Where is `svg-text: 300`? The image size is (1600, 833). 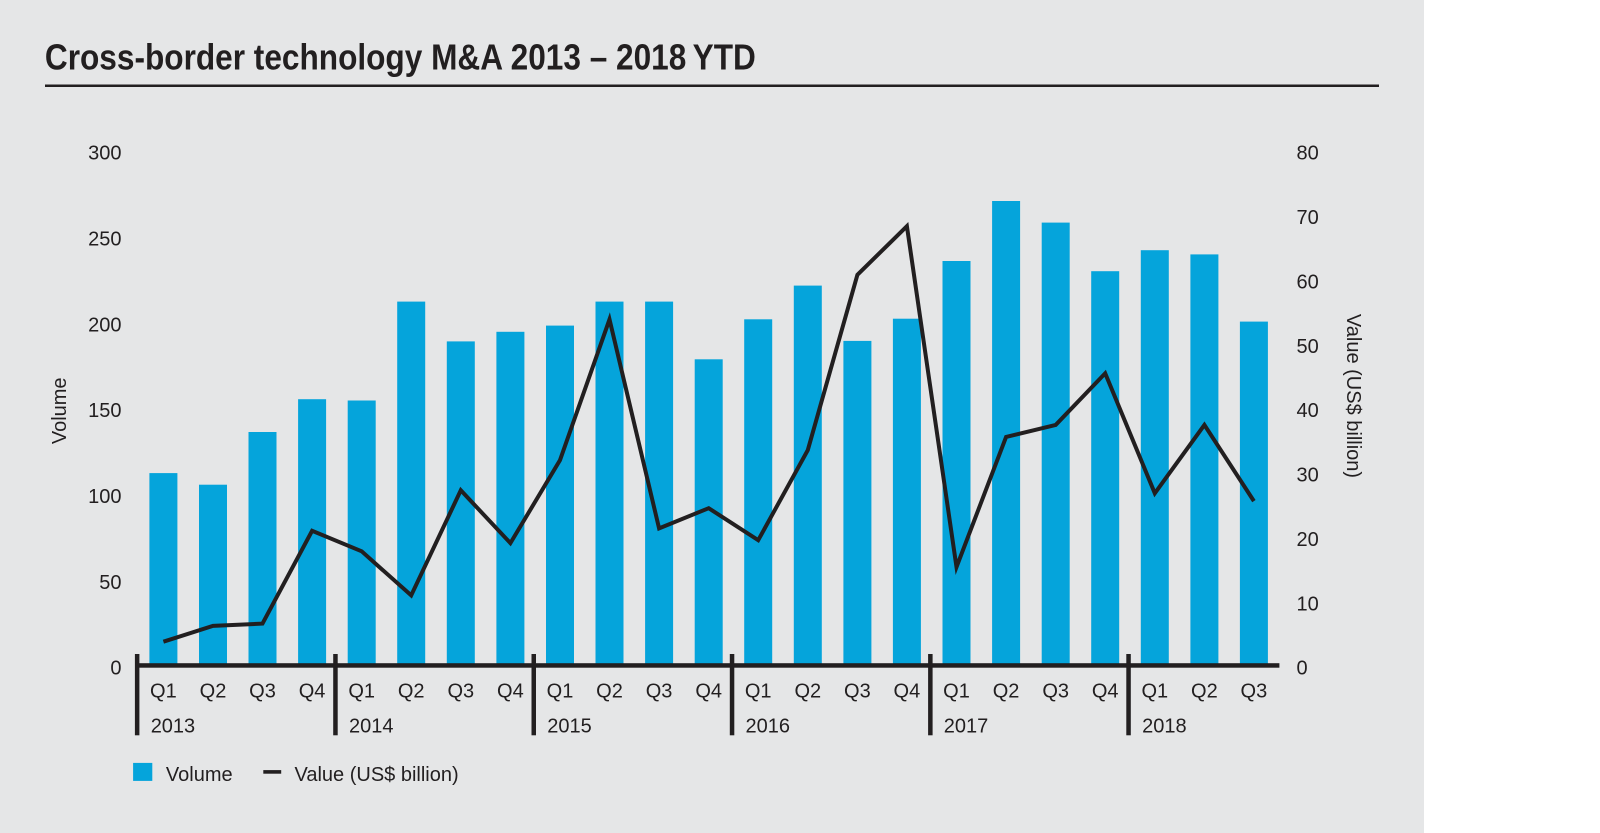 svg-text: 300 is located at coordinates (104, 154).